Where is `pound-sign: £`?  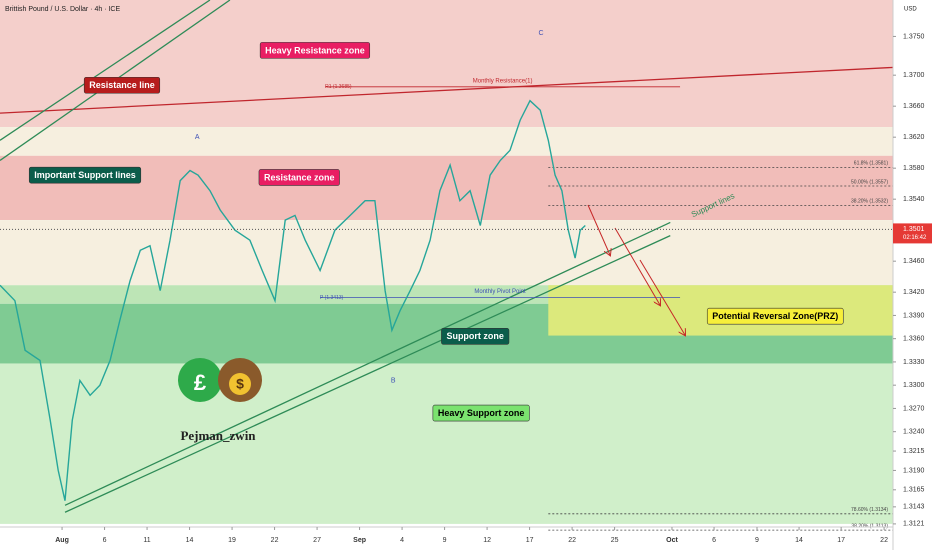
pound-sign: £ is located at coordinates (200, 382).